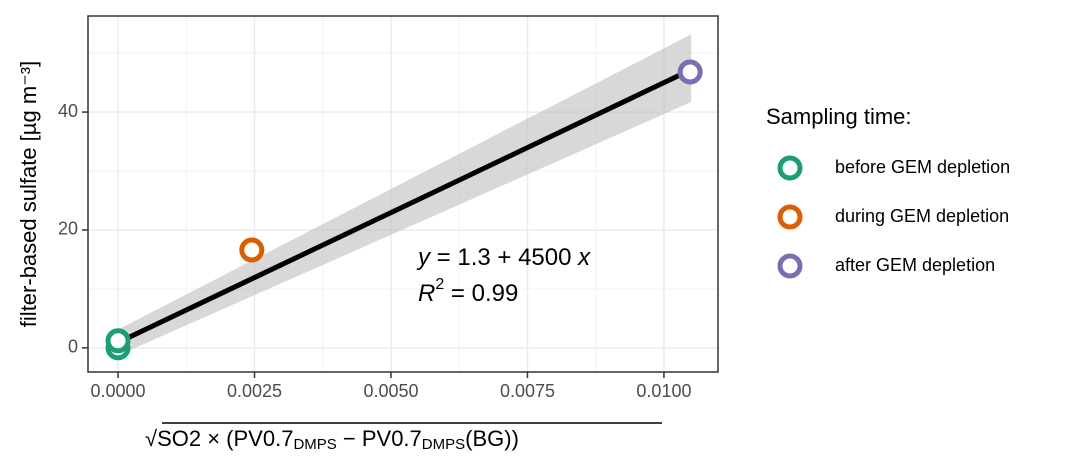 The height and width of the screenshot is (459, 1074). Describe the element at coordinates (68, 229) in the screenshot. I see `y-tick-label: 20` at that location.